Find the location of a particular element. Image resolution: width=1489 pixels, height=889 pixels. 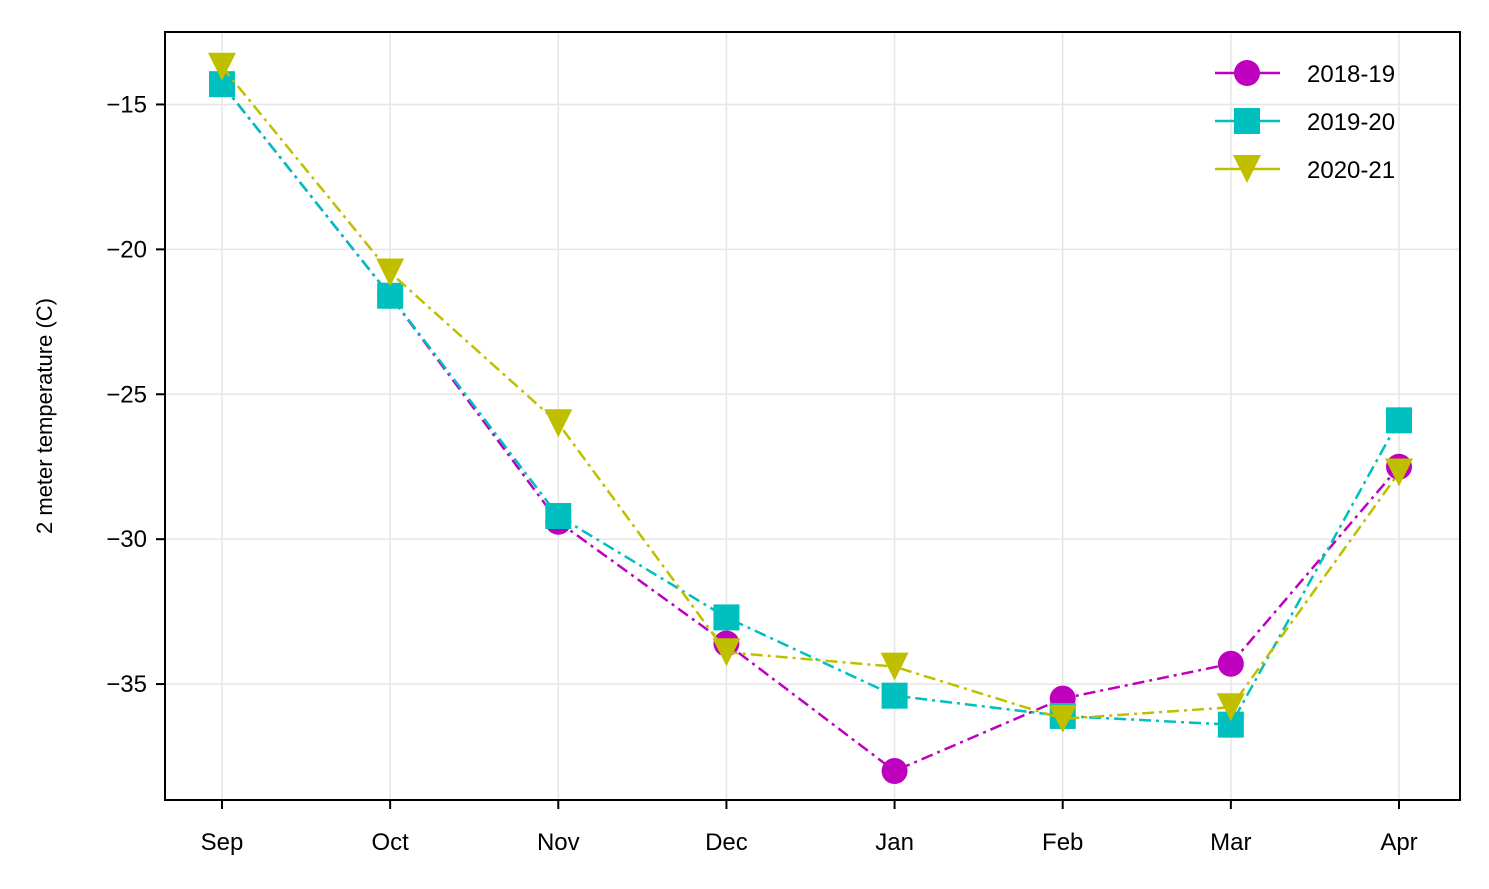

x-axis: Sep Oct Nov Dec Jan Feb Mar Apr is located at coordinates (809, 828).